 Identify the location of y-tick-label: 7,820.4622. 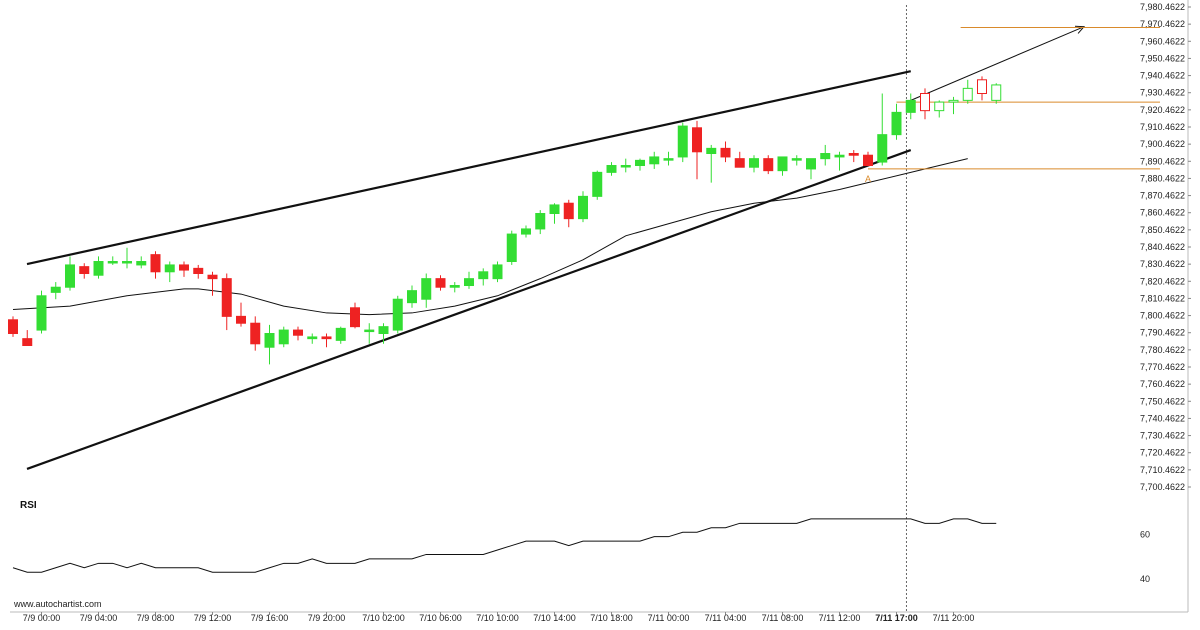
(1162, 281).